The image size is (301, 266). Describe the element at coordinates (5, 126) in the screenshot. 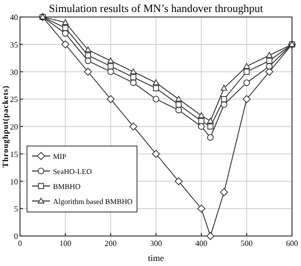

I see `y-axis-title: Throughput(packets)` at that location.